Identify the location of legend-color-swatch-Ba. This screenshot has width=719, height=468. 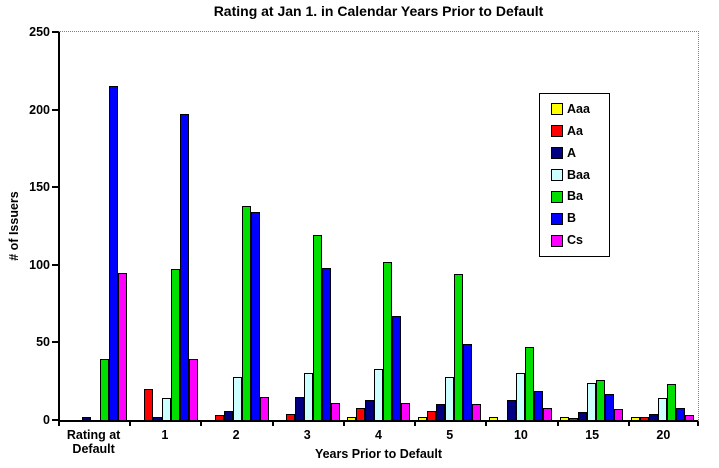
(557, 196).